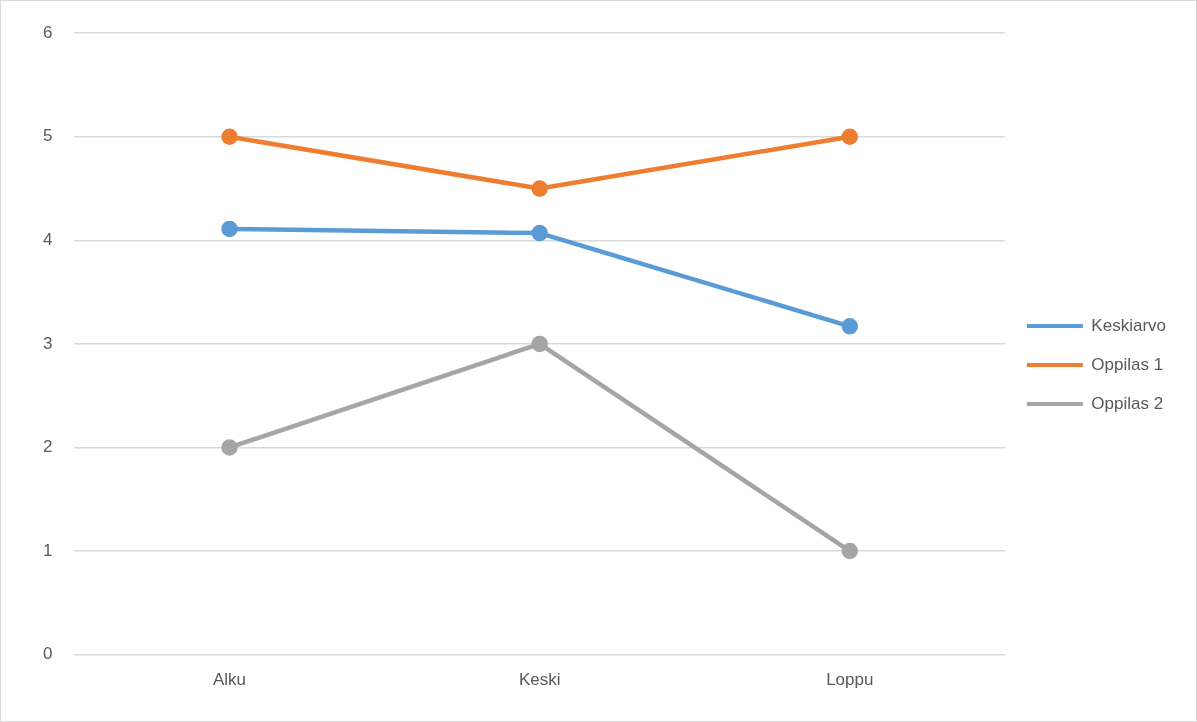 This screenshot has width=1197, height=722. I want to click on y-tick-label: 2, so click(47, 447).